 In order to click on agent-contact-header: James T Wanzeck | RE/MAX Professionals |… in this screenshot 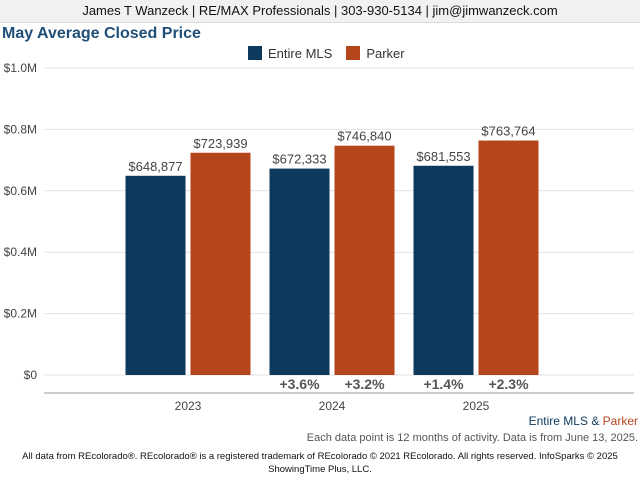, I will do `click(320, 11)`.